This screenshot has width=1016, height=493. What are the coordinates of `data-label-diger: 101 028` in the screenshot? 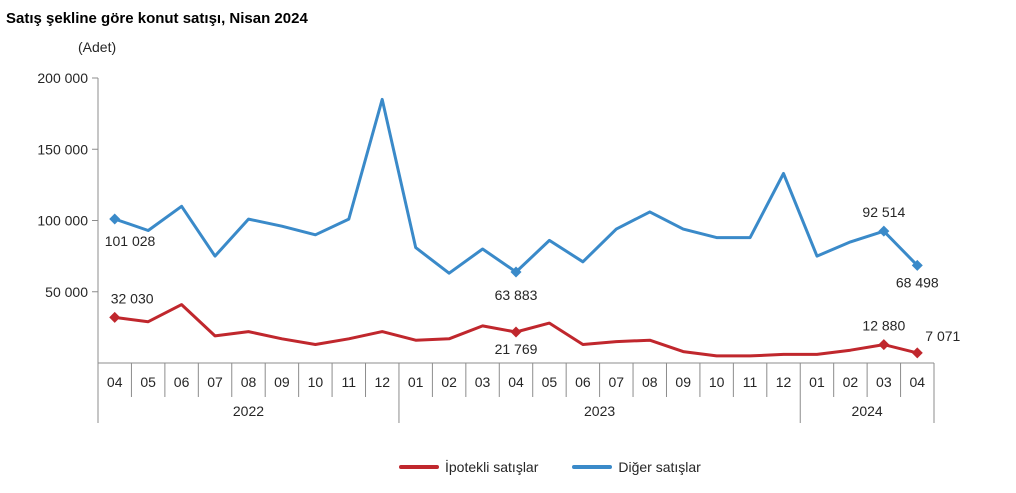 It's located at (130, 241).